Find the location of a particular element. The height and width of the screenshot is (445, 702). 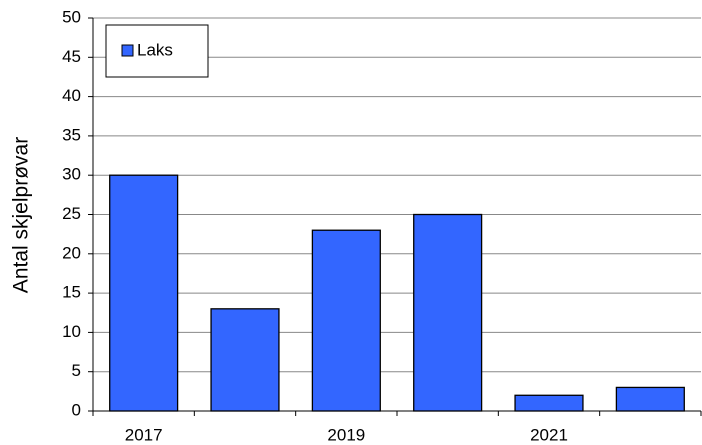

y-tick-label: 10 is located at coordinates (71, 331).